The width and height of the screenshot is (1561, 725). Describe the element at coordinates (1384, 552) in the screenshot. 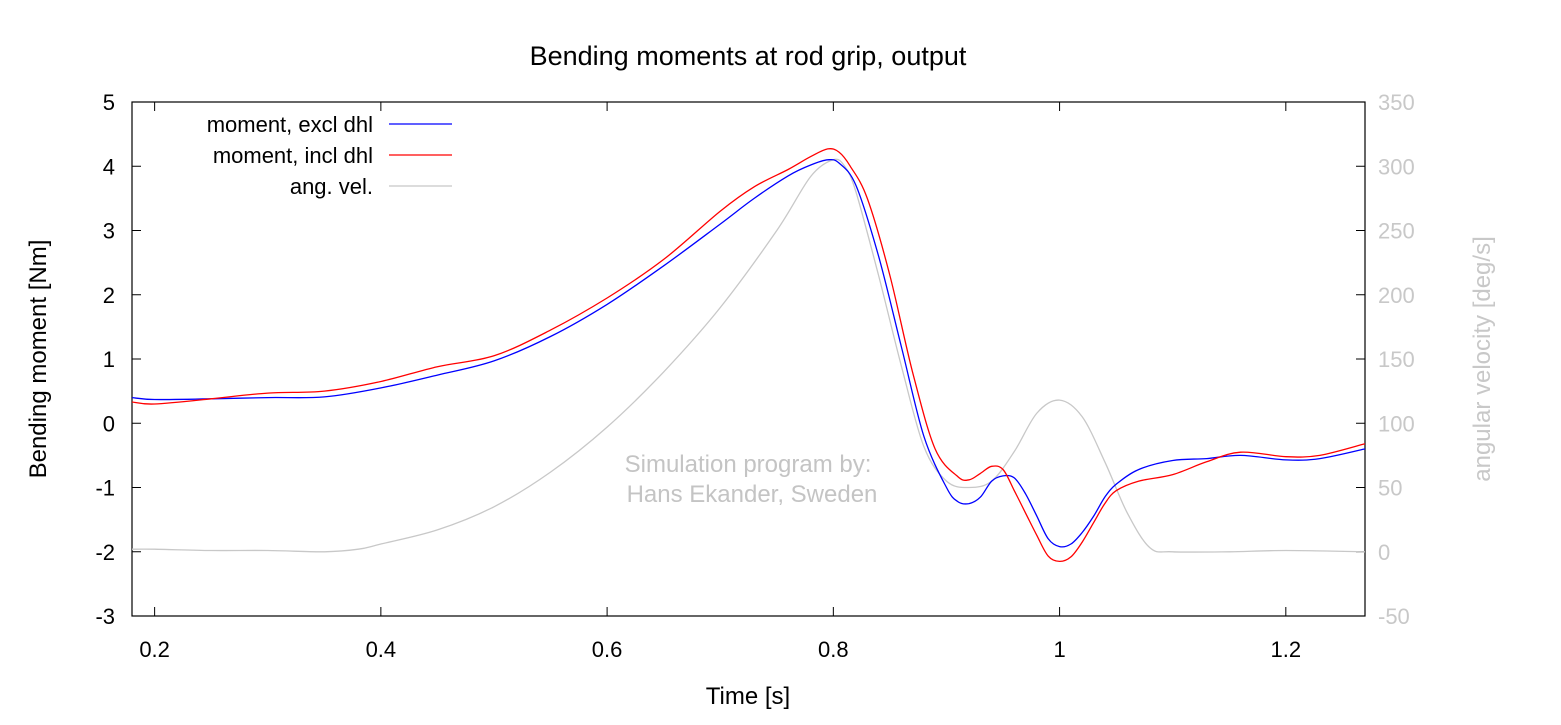

I see `y2-tick-label: 0` at that location.